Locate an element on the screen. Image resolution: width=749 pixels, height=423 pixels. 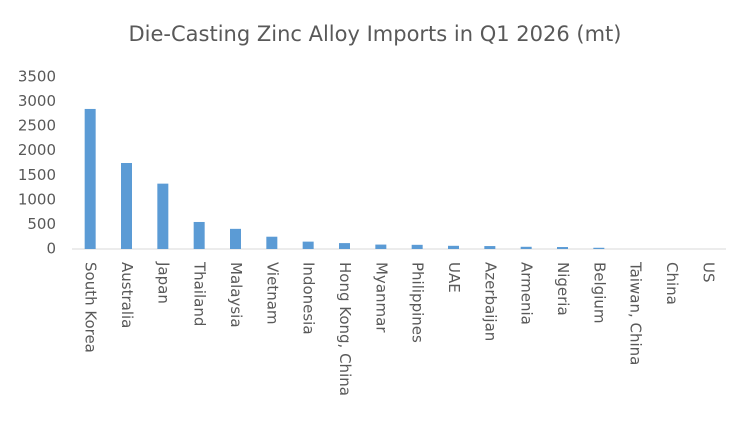
x-tick-label: Armenia is located at coordinates (527, 293).